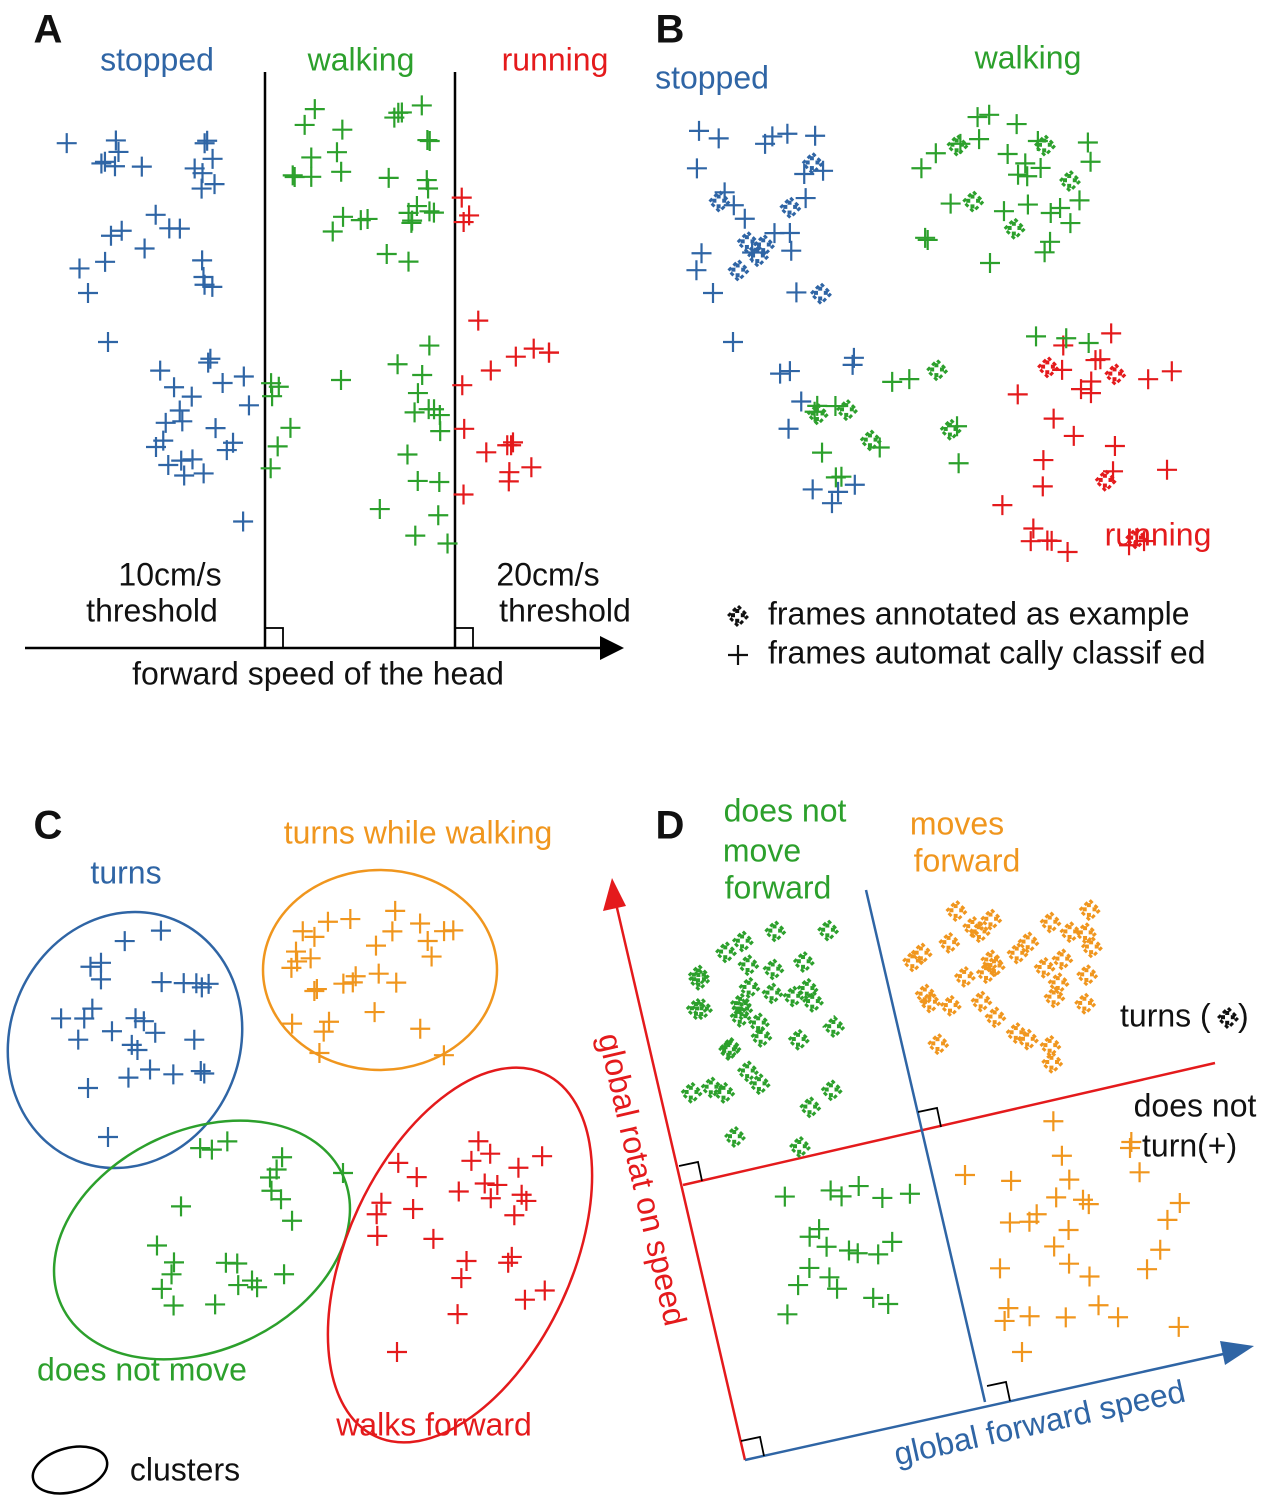 This screenshot has width=1274, height=1497. What do you see at coordinates (1040, 1422) in the screenshot?
I see `axis-label: global forward speed` at bounding box center [1040, 1422].